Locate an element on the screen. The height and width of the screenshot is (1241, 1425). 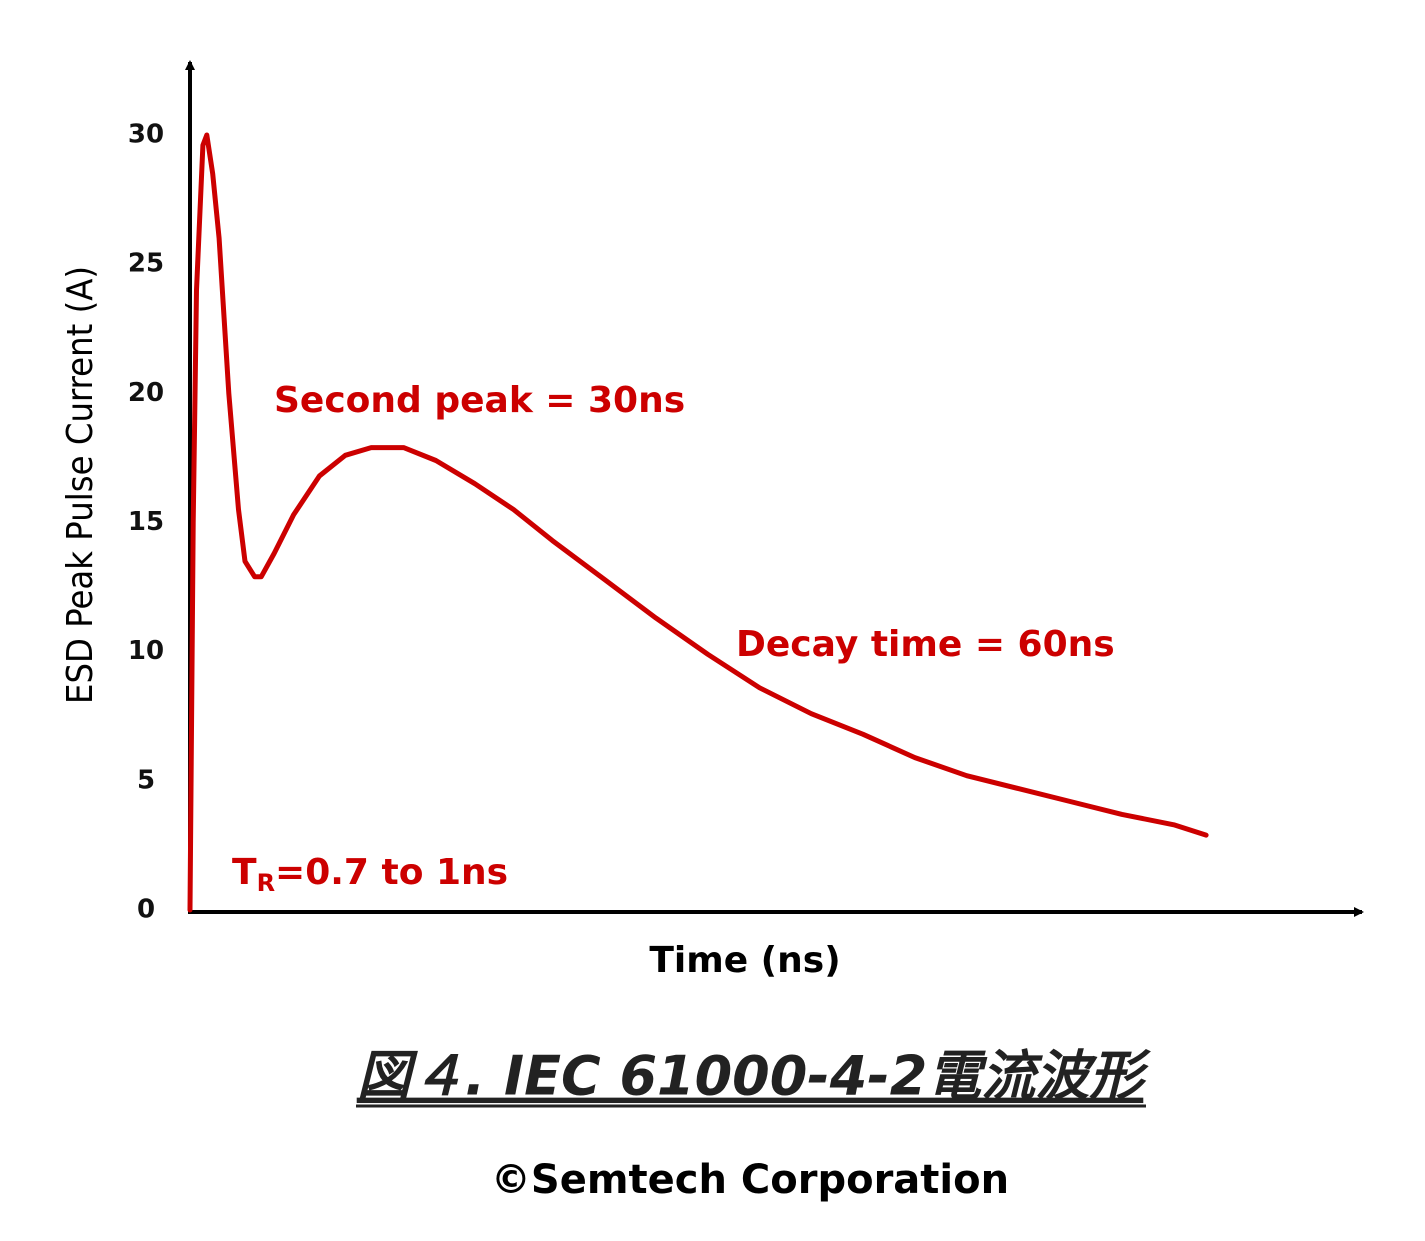
rise-subscript: R is located at coordinates (266, 883).